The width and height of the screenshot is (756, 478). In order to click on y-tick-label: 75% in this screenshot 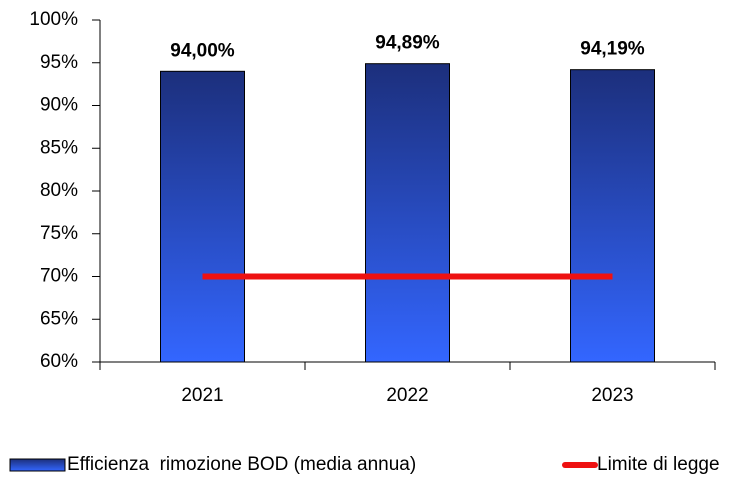, I will do `click(59, 233)`.